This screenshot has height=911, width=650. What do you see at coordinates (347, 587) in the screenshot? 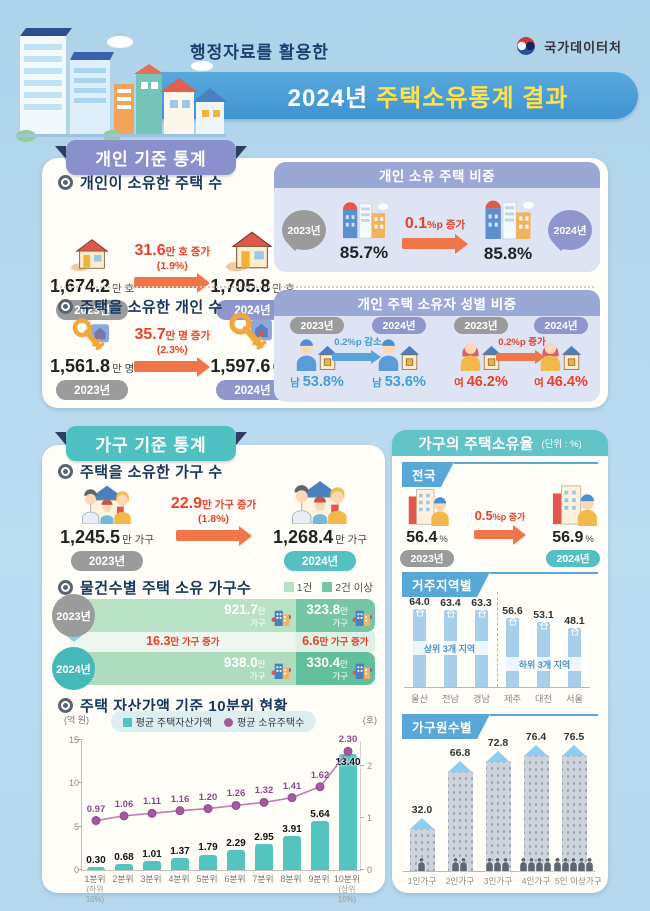
I see `legend-item: 2건 이상` at bounding box center [347, 587].